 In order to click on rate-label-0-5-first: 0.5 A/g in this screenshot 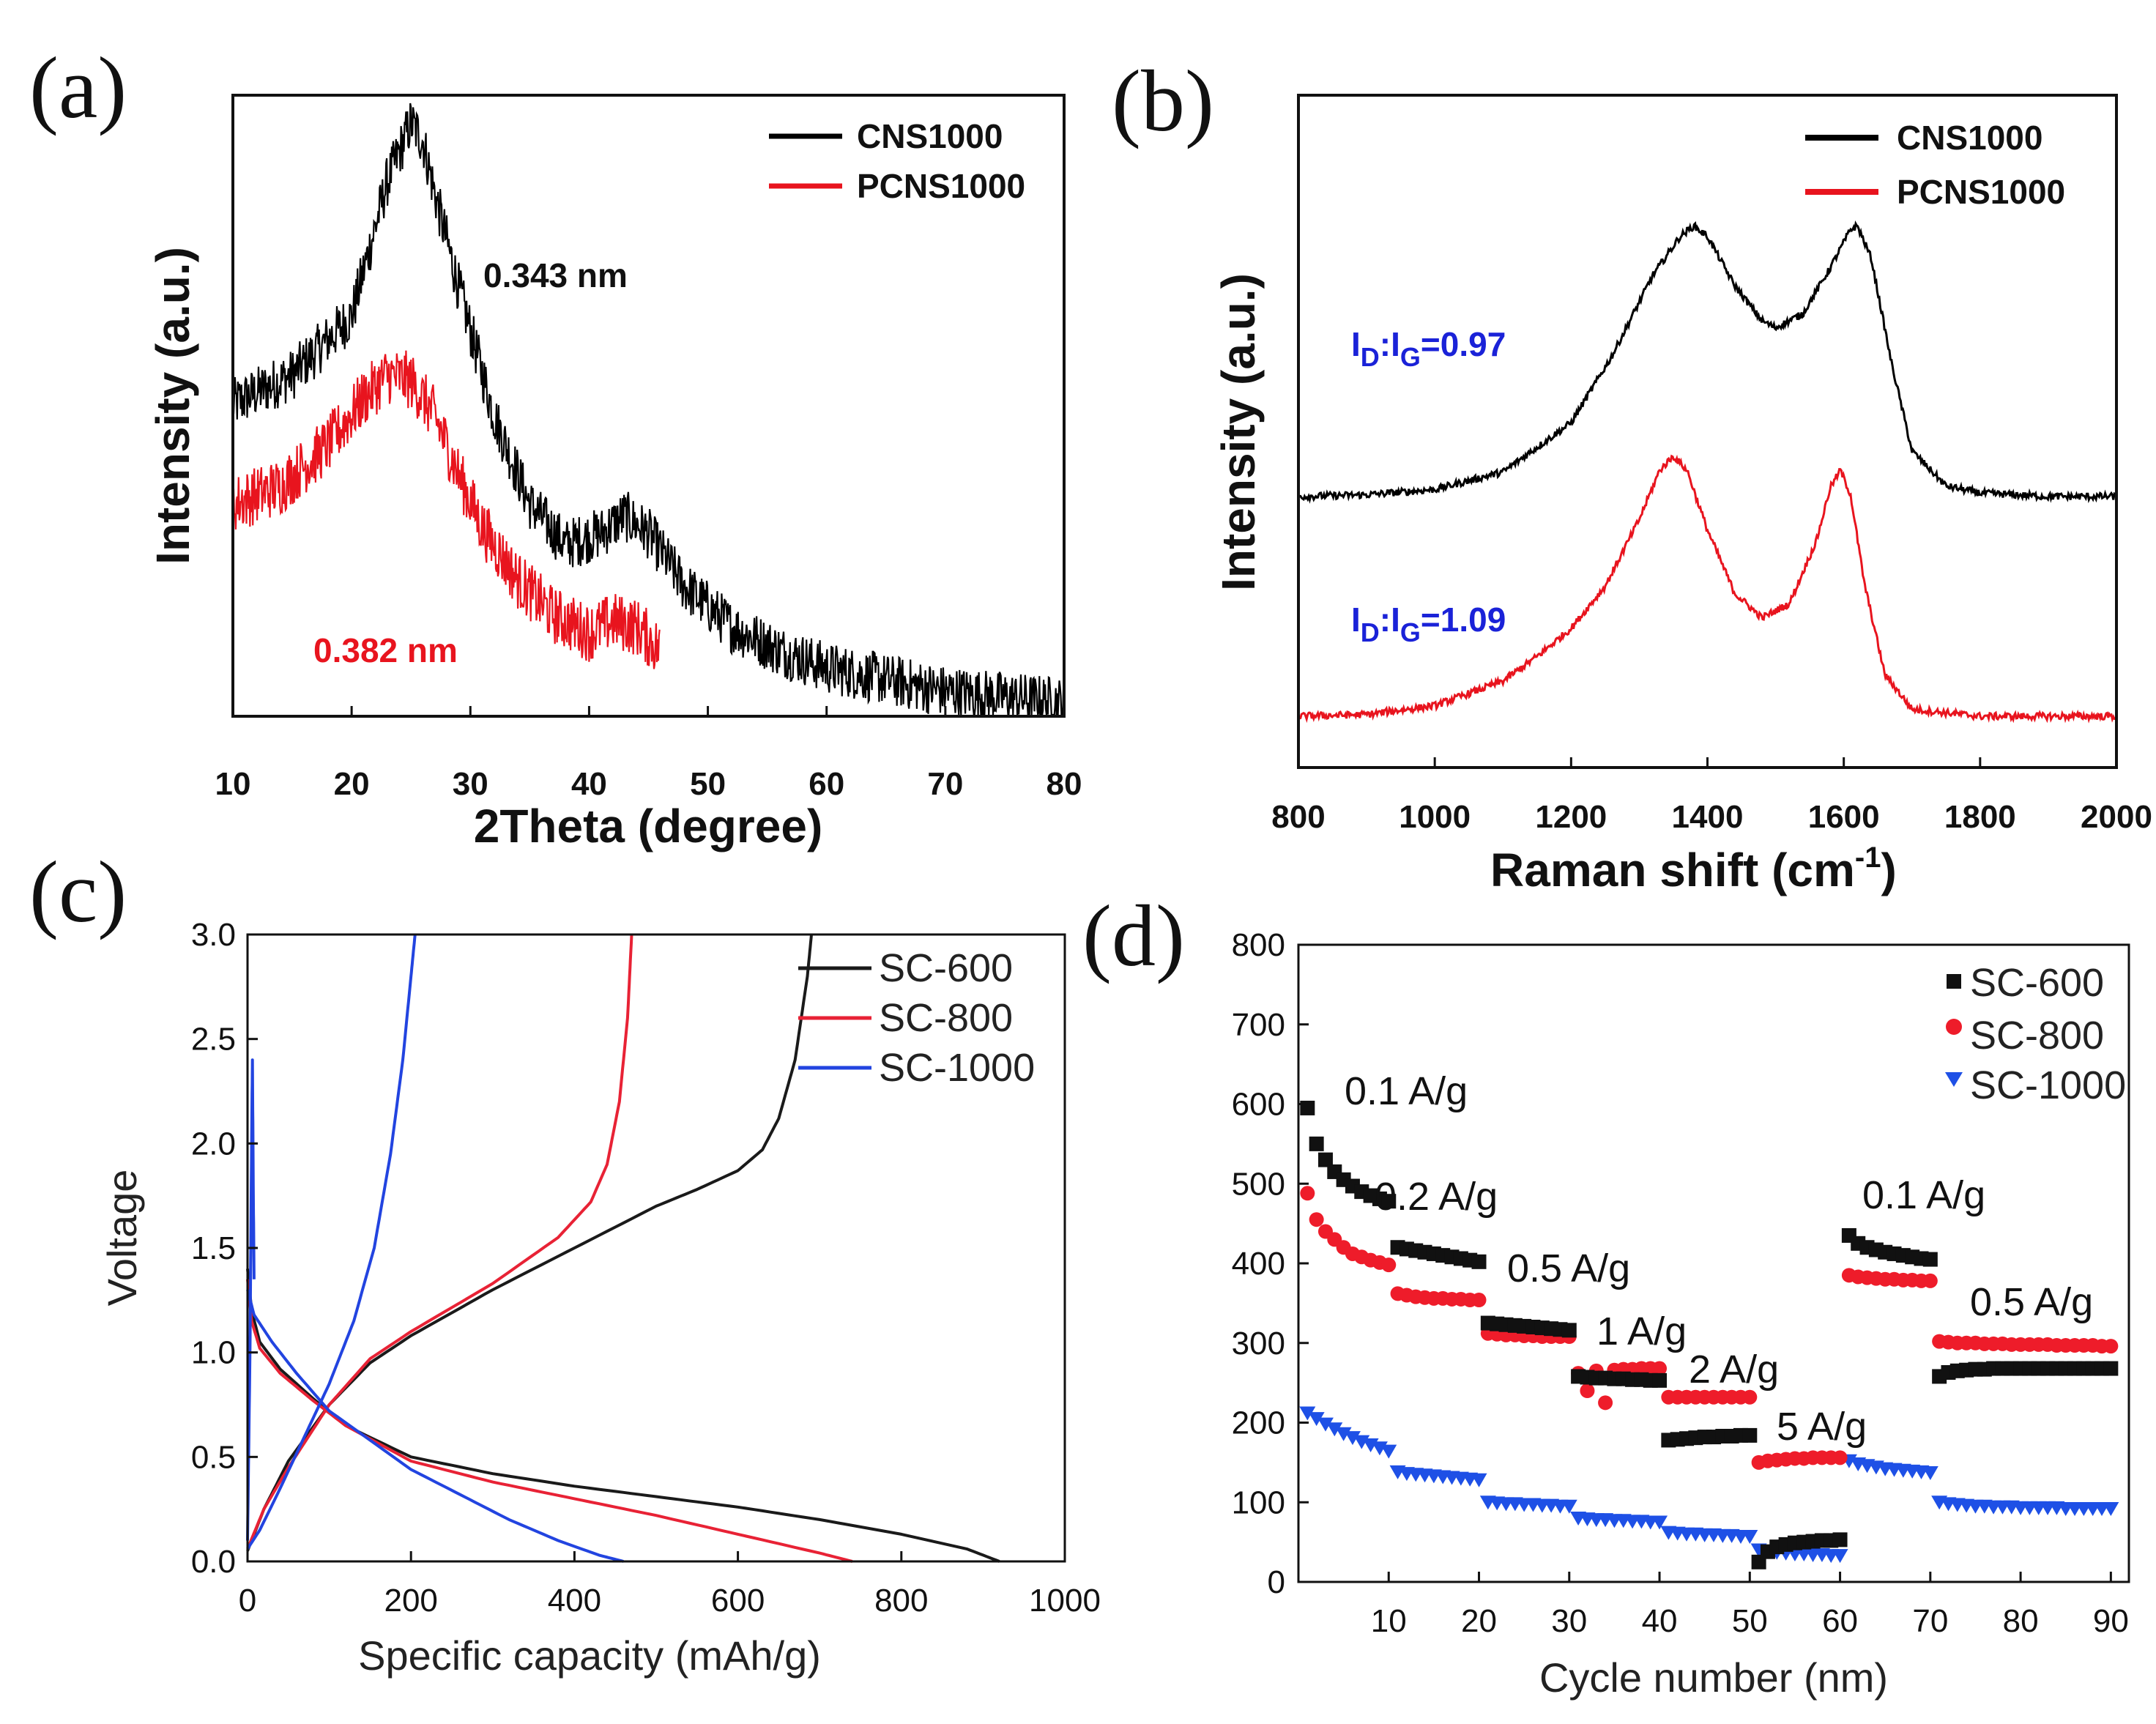, I will do `click(1568, 1268)`.